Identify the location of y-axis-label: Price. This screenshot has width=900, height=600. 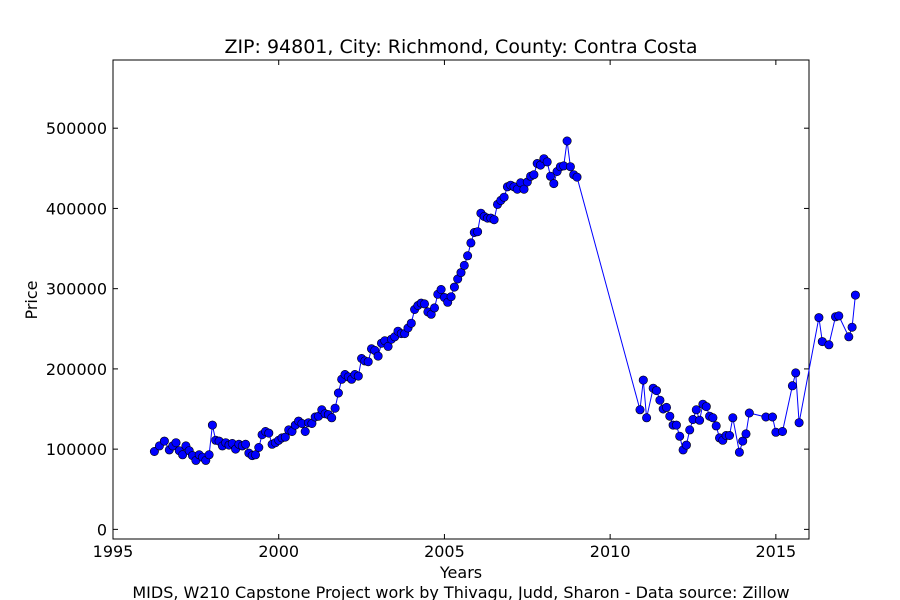
(31, 299).